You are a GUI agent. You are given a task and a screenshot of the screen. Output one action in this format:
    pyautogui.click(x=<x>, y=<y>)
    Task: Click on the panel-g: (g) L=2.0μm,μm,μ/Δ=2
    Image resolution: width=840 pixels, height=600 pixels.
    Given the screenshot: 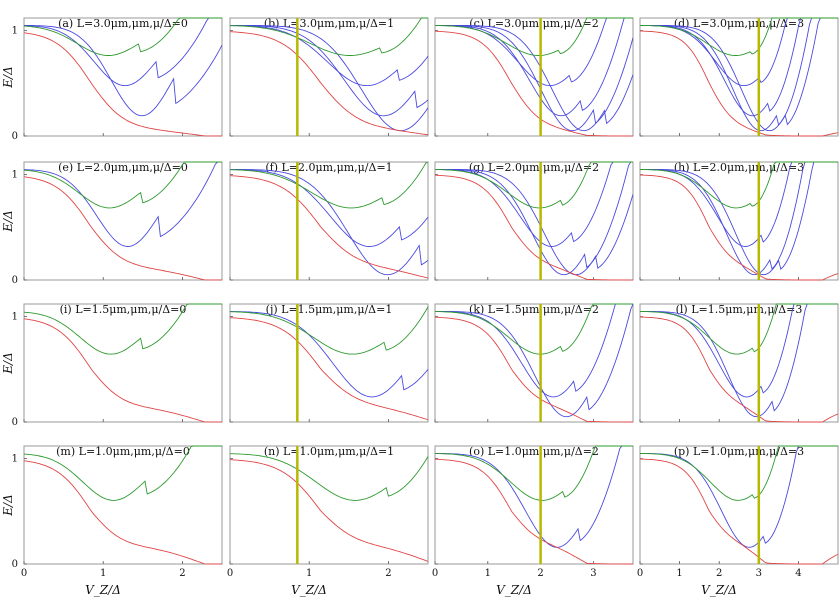 What is the action you would take?
    pyautogui.click(x=534, y=221)
    